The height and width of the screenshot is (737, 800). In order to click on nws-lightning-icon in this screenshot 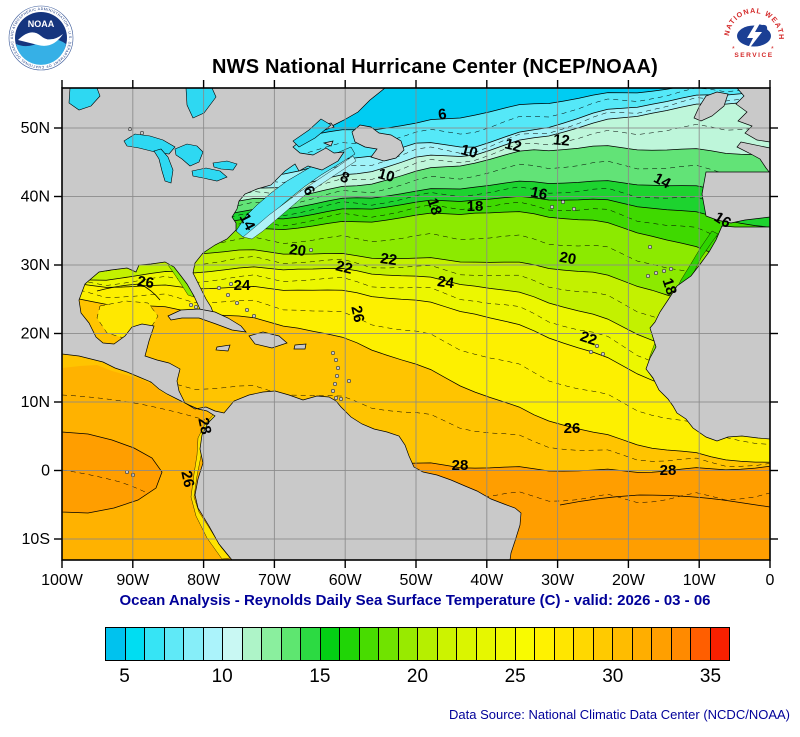, I will do `click(754, 36)`.